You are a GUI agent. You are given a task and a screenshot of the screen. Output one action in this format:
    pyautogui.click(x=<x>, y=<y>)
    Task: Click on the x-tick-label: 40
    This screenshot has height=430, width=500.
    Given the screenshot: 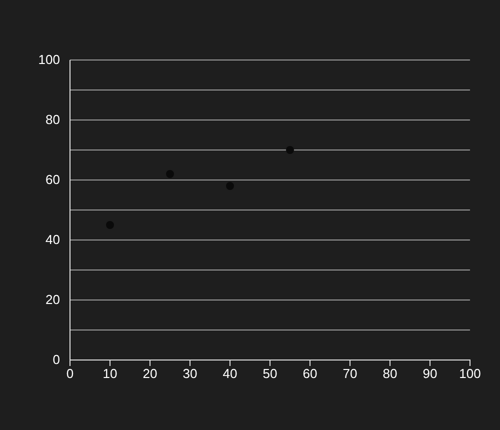 What is the action you would take?
    pyautogui.click(x=230, y=374)
    